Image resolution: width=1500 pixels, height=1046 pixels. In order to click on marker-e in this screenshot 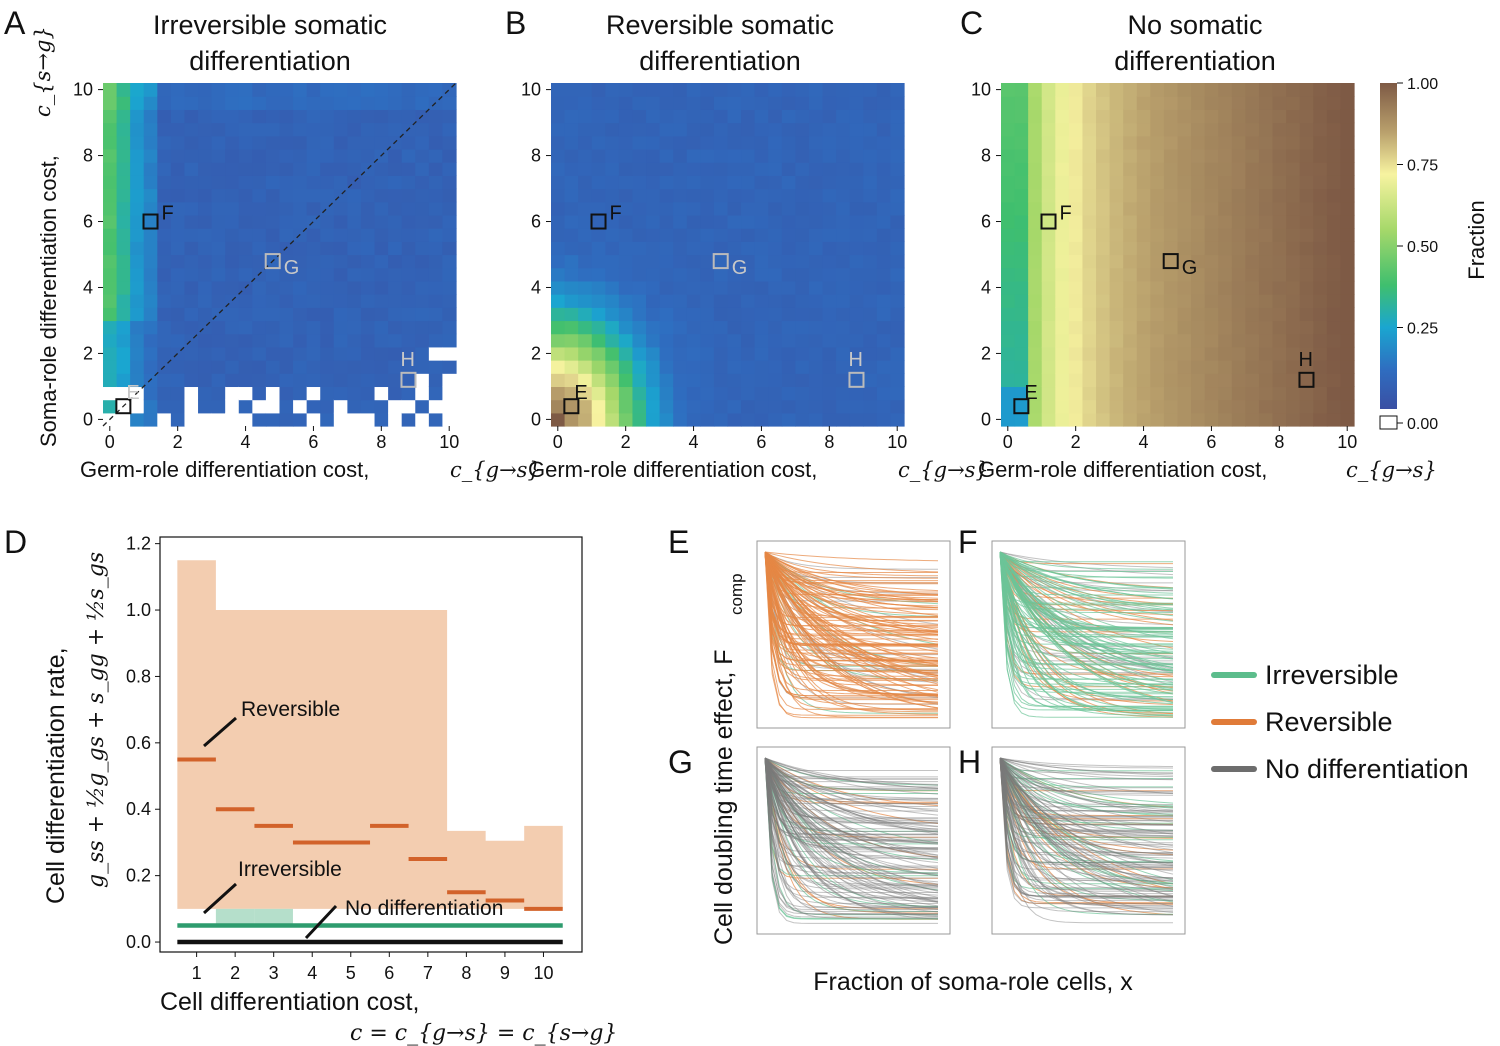, I will do `click(571, 406)`.